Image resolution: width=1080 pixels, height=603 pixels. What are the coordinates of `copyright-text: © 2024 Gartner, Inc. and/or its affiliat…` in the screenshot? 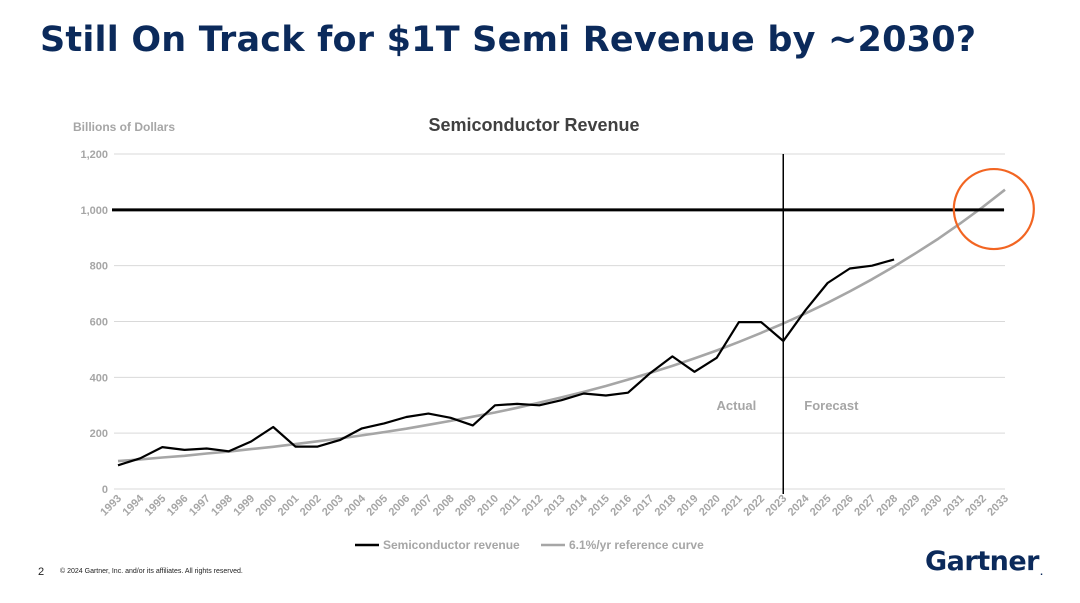 It's located at (151, 571).